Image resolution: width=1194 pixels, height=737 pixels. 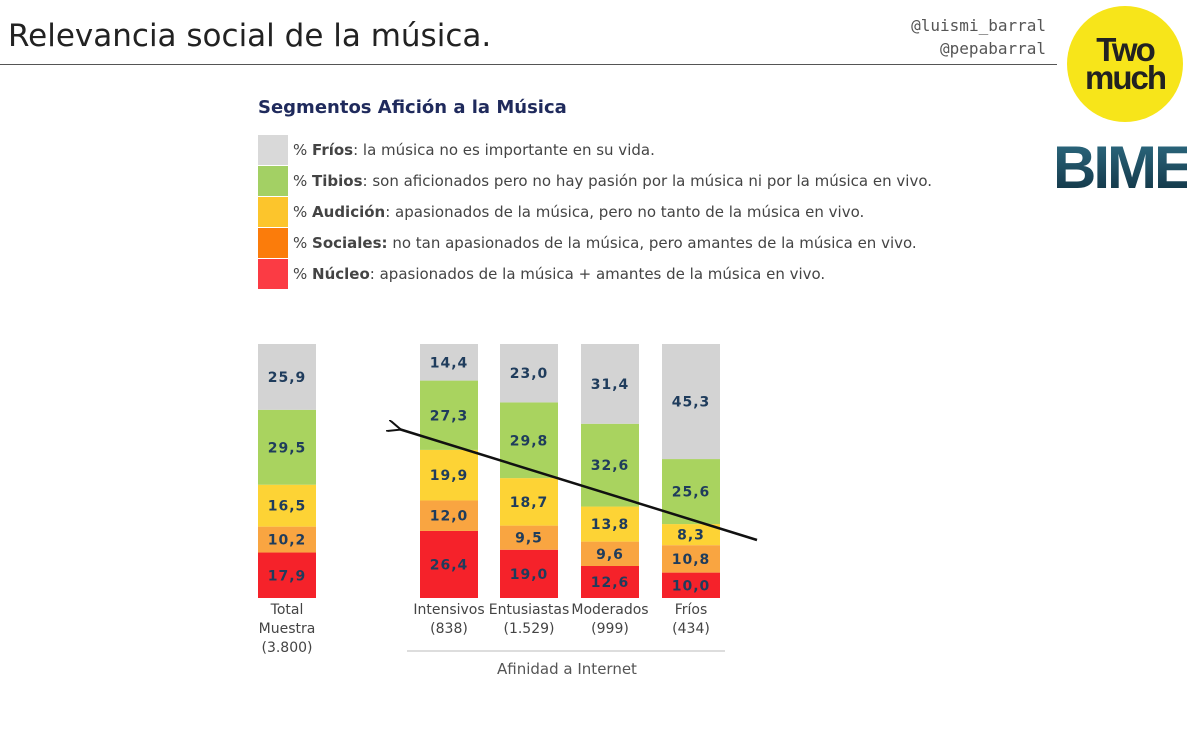 What do you see at coordinates (286, 648) in the screenshot?
I see `category-label: (3.800)` at bounding box center [286, 648].